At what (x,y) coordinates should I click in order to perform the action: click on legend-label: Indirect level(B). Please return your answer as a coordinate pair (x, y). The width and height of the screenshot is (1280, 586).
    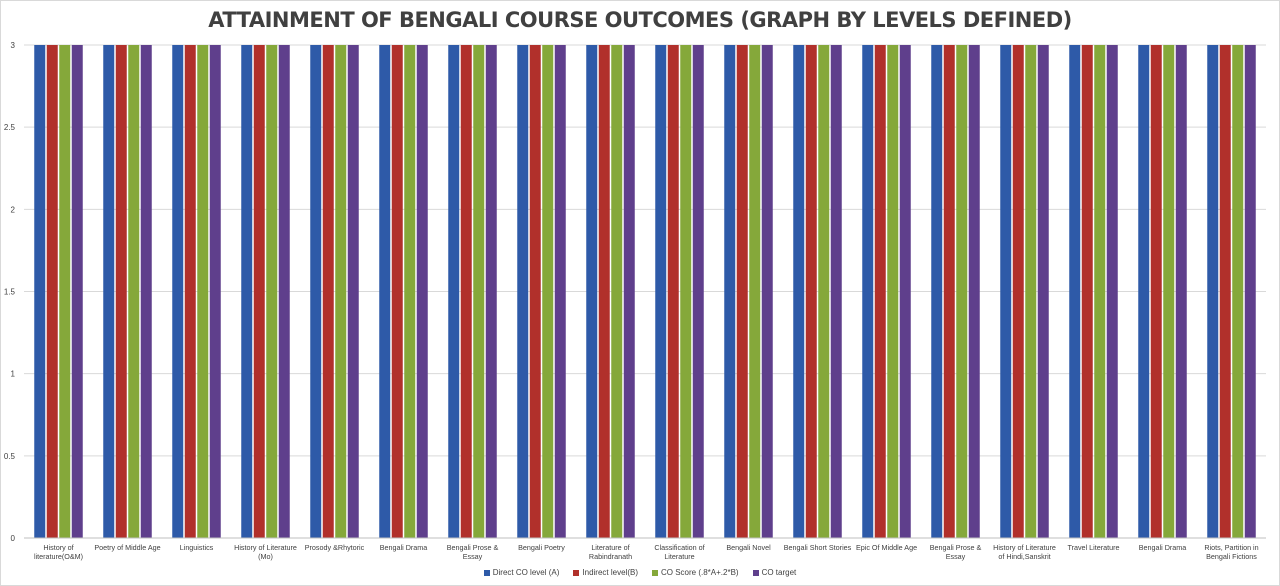
    Looking at the image, I should click on (610, 572).